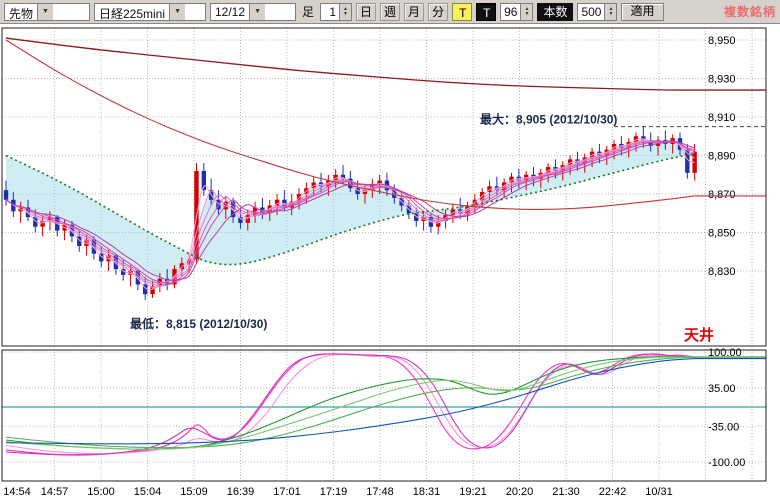 The height and width of the screenshot is (500, 780). What do you see at coordinates (722, 118) in the screenshot?
I see `price-axis-label: 8,910` at bounding box center [722, 118].